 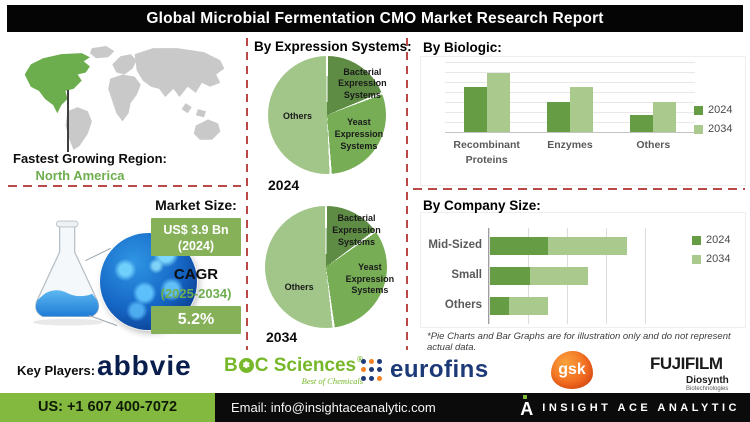 What do you see at coordinates (486, 152) in the screenshot?
I see `x-axis-label: Recombinant Proteins` at bounding box center [486, 152].